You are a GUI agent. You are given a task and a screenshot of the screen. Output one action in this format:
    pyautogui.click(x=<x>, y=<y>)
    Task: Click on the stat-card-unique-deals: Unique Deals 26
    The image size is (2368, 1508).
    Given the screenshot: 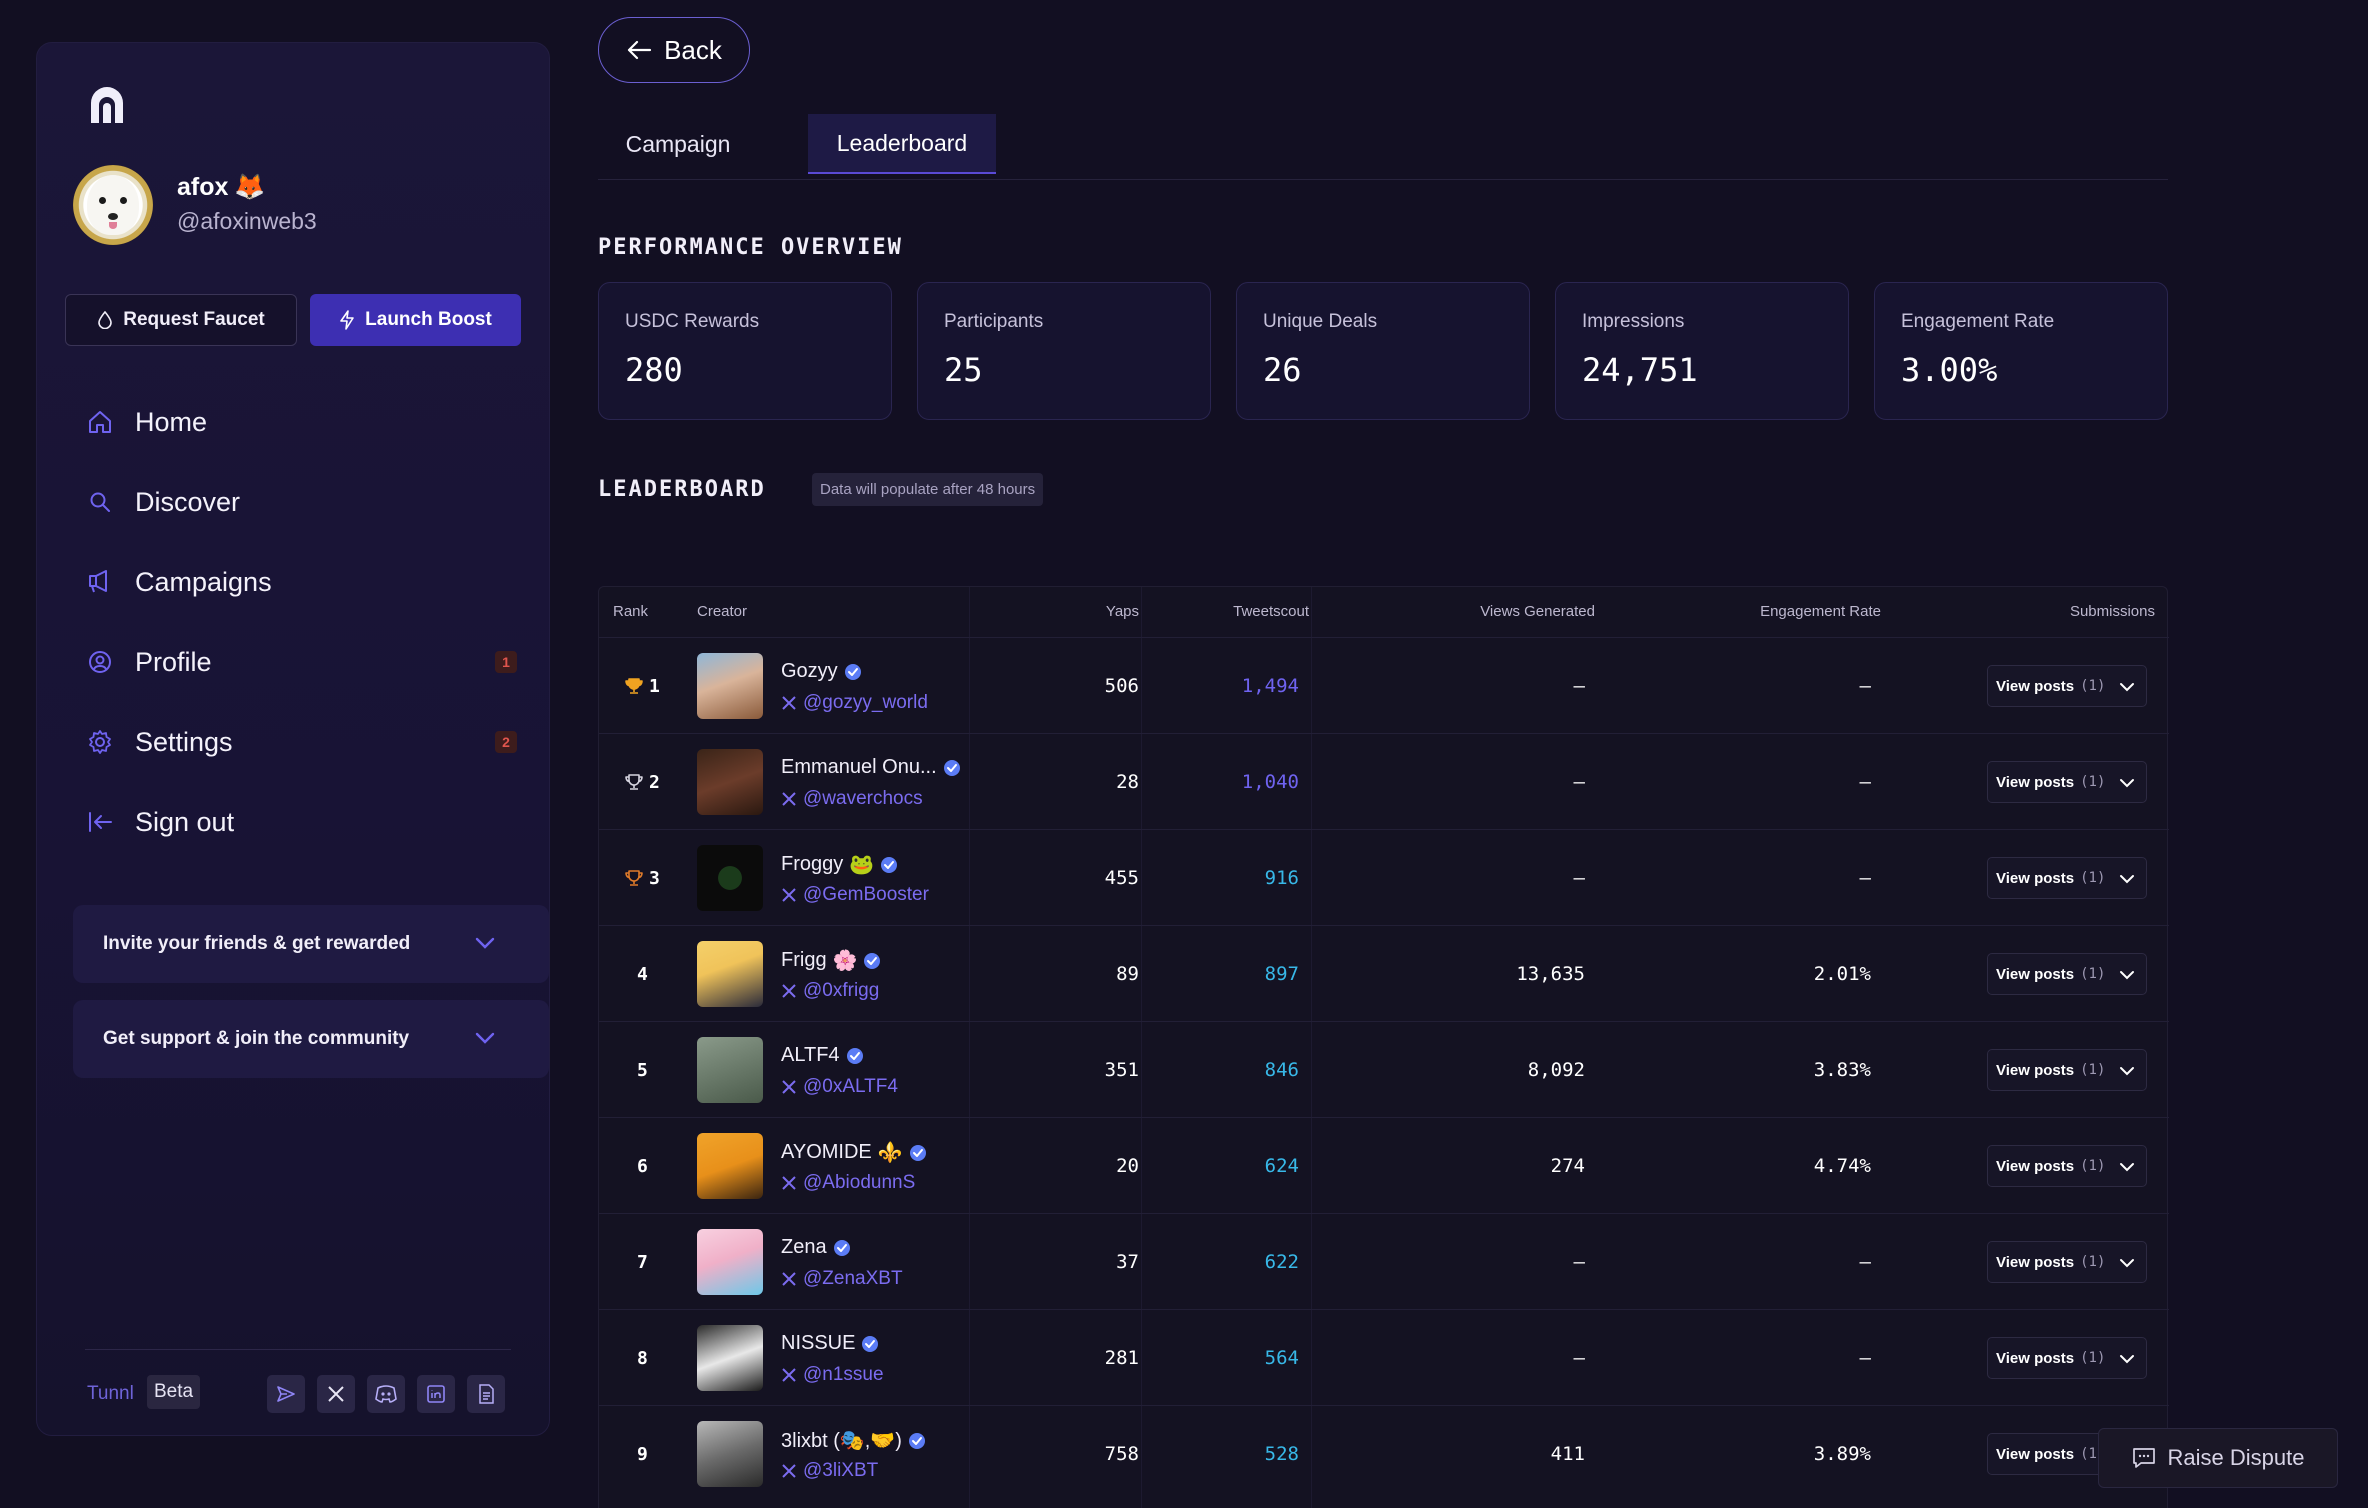 What is the action you would take?
    pyautogui.click(x=1383, y=351)
    